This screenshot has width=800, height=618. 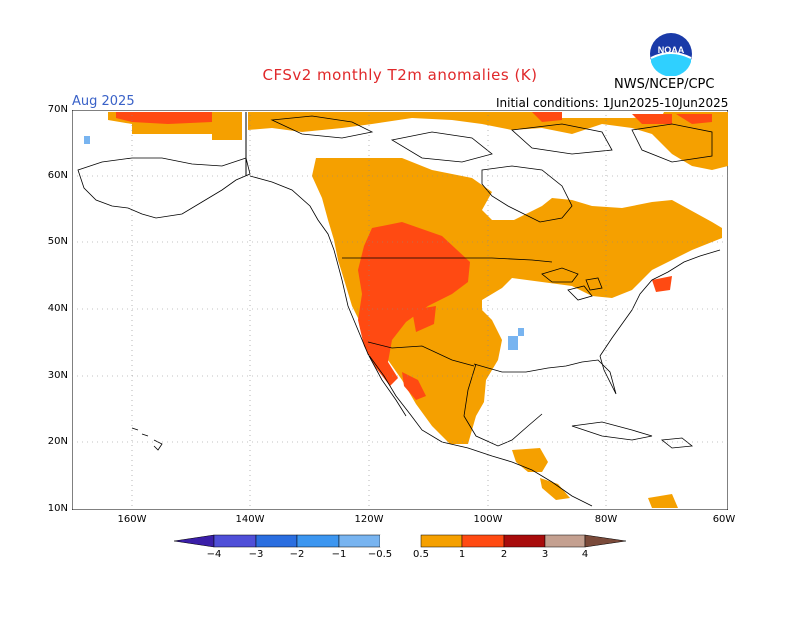 I want to click on agency-label: NWS/NCEP/CPC, so click(x=664, y=84).